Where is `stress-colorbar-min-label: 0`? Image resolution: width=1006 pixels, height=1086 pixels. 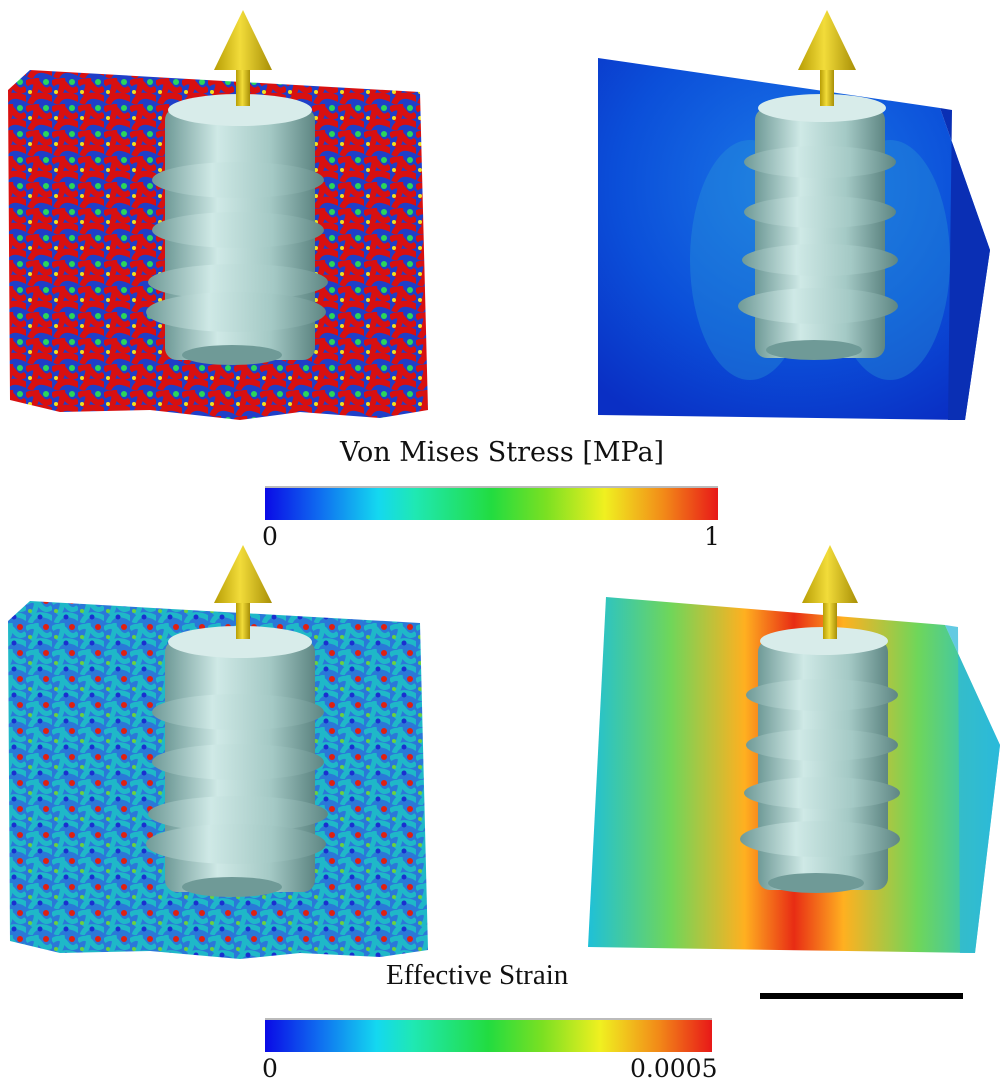 stress-colorbar-min-label: 0 is located at coordinates (270, 536).